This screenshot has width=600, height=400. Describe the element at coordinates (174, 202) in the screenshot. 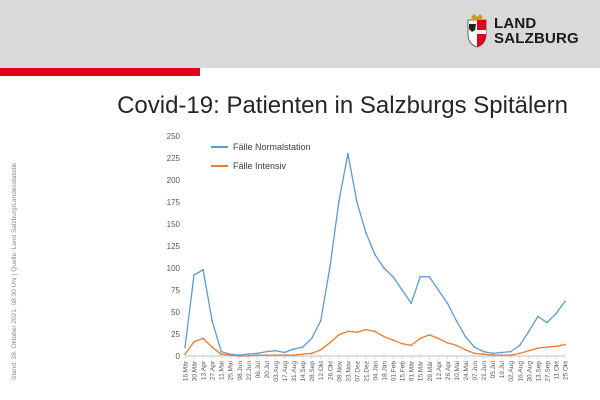

I see `y-tick-label: 175` at that location.